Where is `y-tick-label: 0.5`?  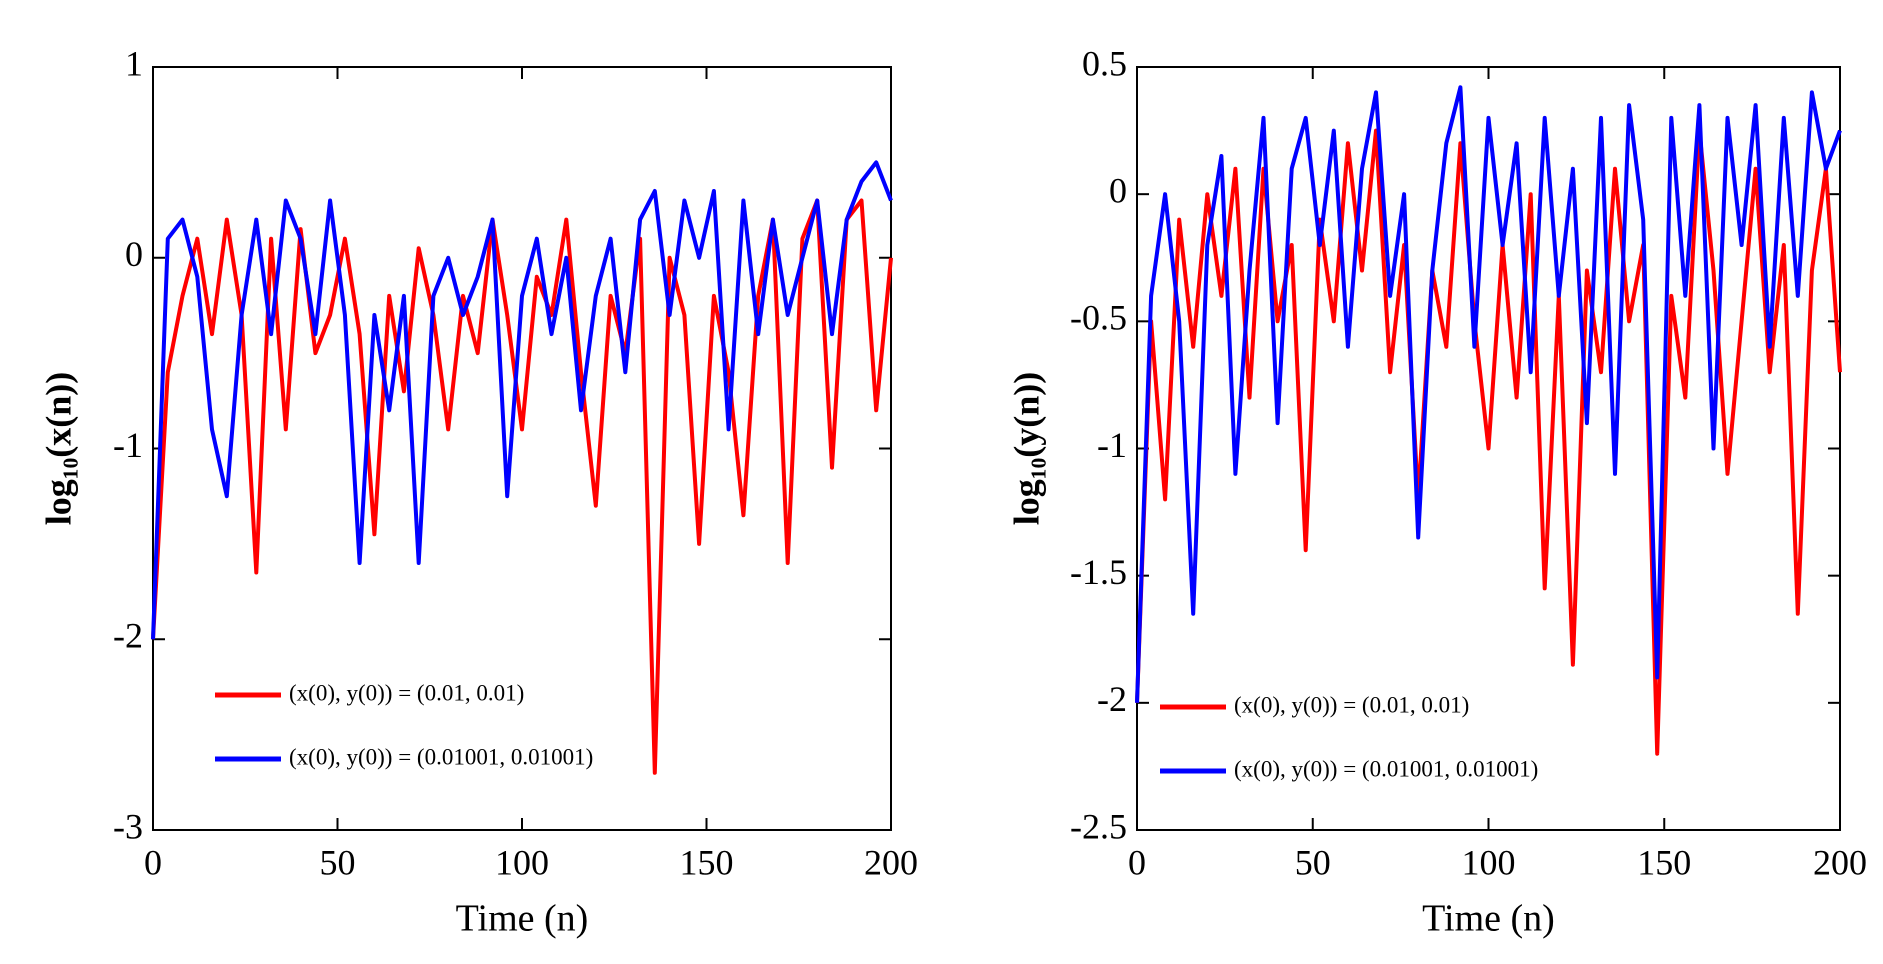
y-tick-label: 0.5 is located at coordinates (1104, 63).